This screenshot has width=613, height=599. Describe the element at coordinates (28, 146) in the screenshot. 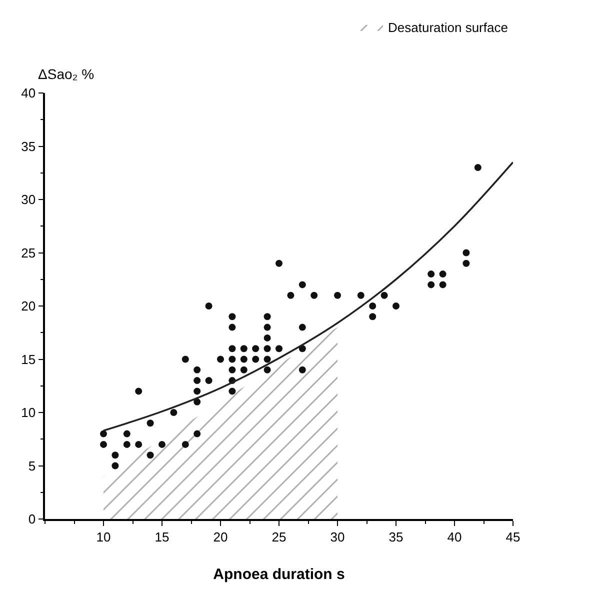

I see `y-tick-label: 35` at that location.